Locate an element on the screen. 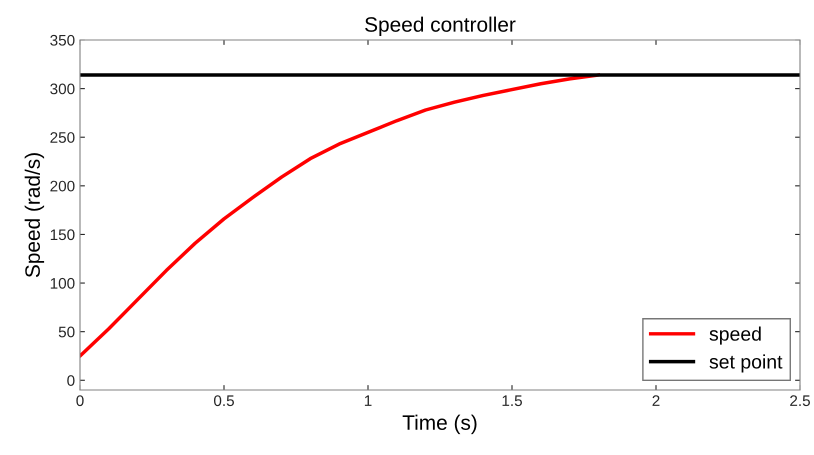 The height and width of the screenshot is (455, 814). y-tick-label: 200 is located at coordinates (62, 186).